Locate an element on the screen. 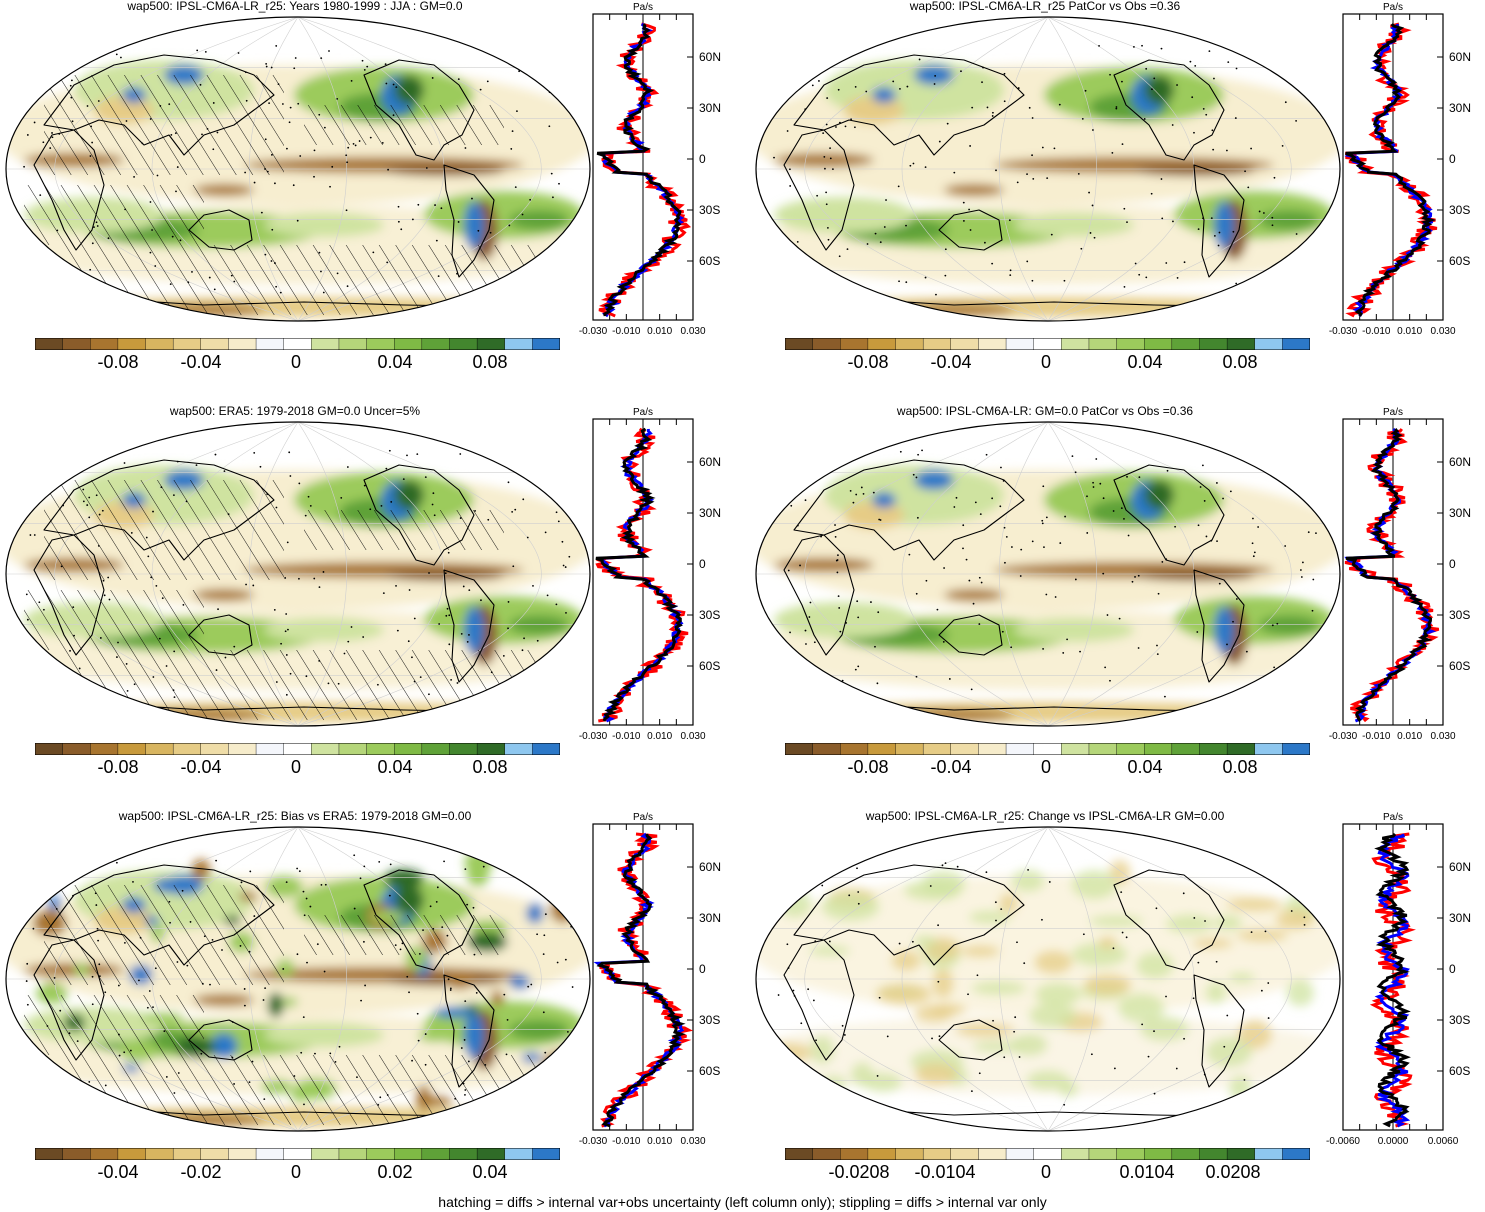 Image resolution: width=1485 pixels, height=1212 pixels. profile-x-tick-label: 0.0000 is located at coordinates (1393, 1141).